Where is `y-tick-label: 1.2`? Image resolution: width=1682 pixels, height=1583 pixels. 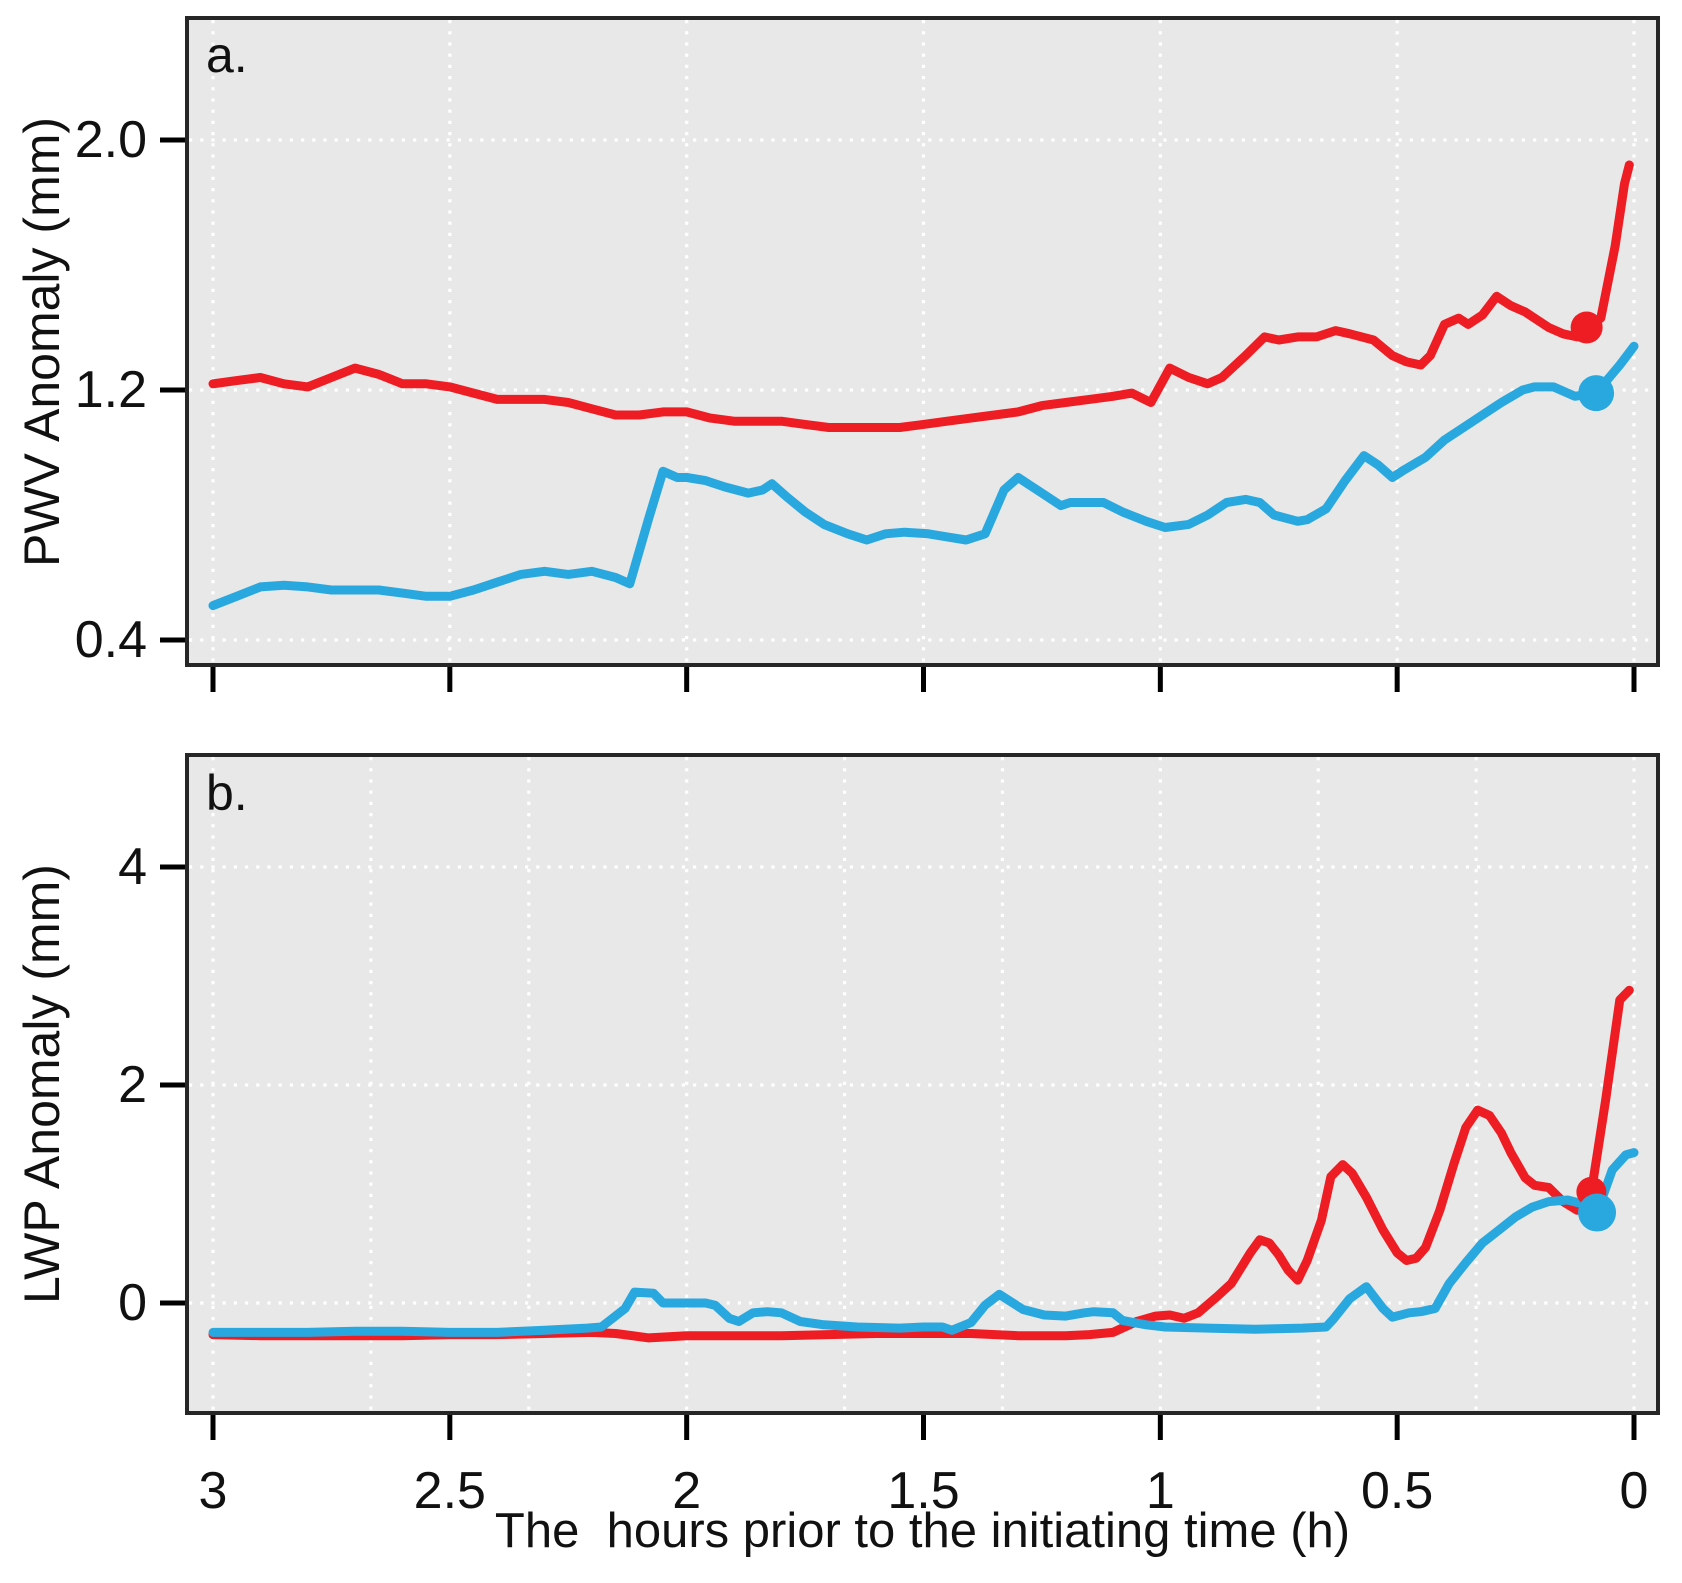
y-tick-label: 1.2 is located at coordinates (111, 390).